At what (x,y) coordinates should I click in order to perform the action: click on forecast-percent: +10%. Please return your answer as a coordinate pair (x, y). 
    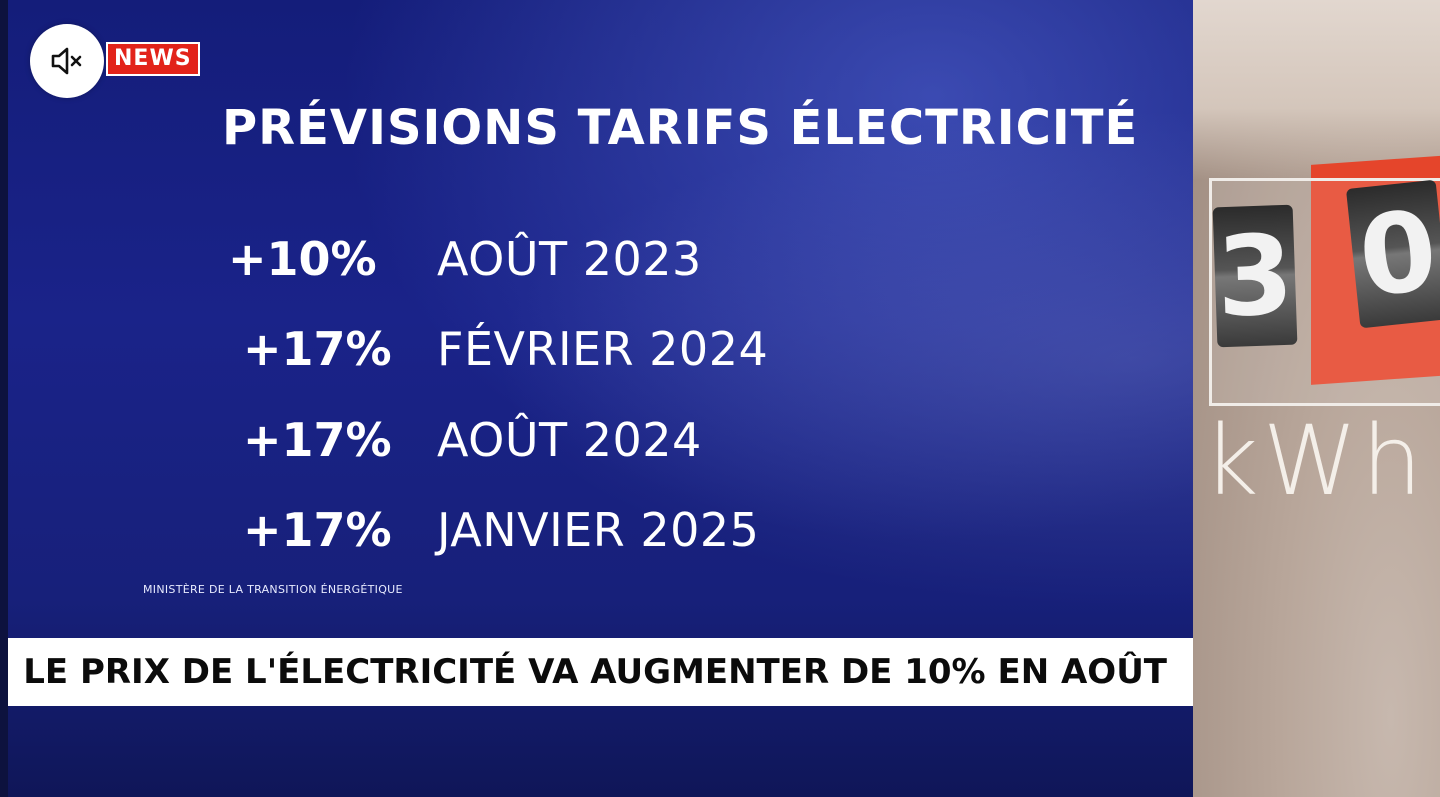
    Looking at the image, I should click on (302, 259).